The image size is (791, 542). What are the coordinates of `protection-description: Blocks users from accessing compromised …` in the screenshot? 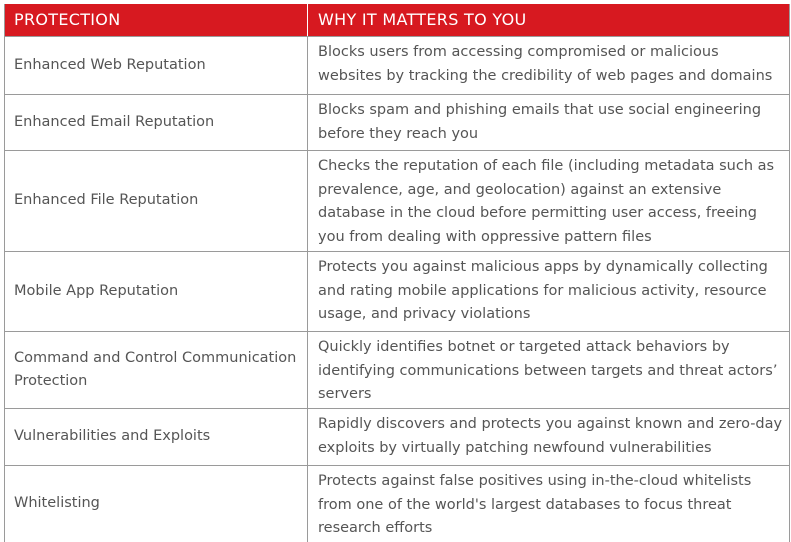 It's located at (545, 64).